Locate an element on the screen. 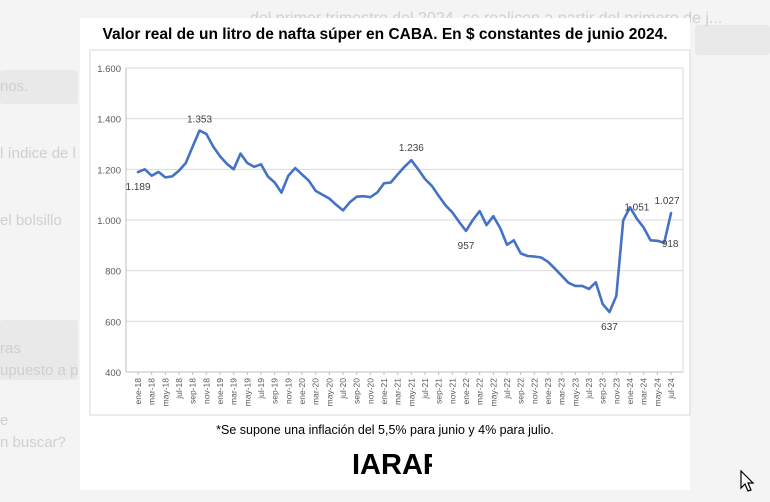 The width and height of the screenshot is (770, 502). x-tick-label: may-18 is located at coordinates (165, 392).